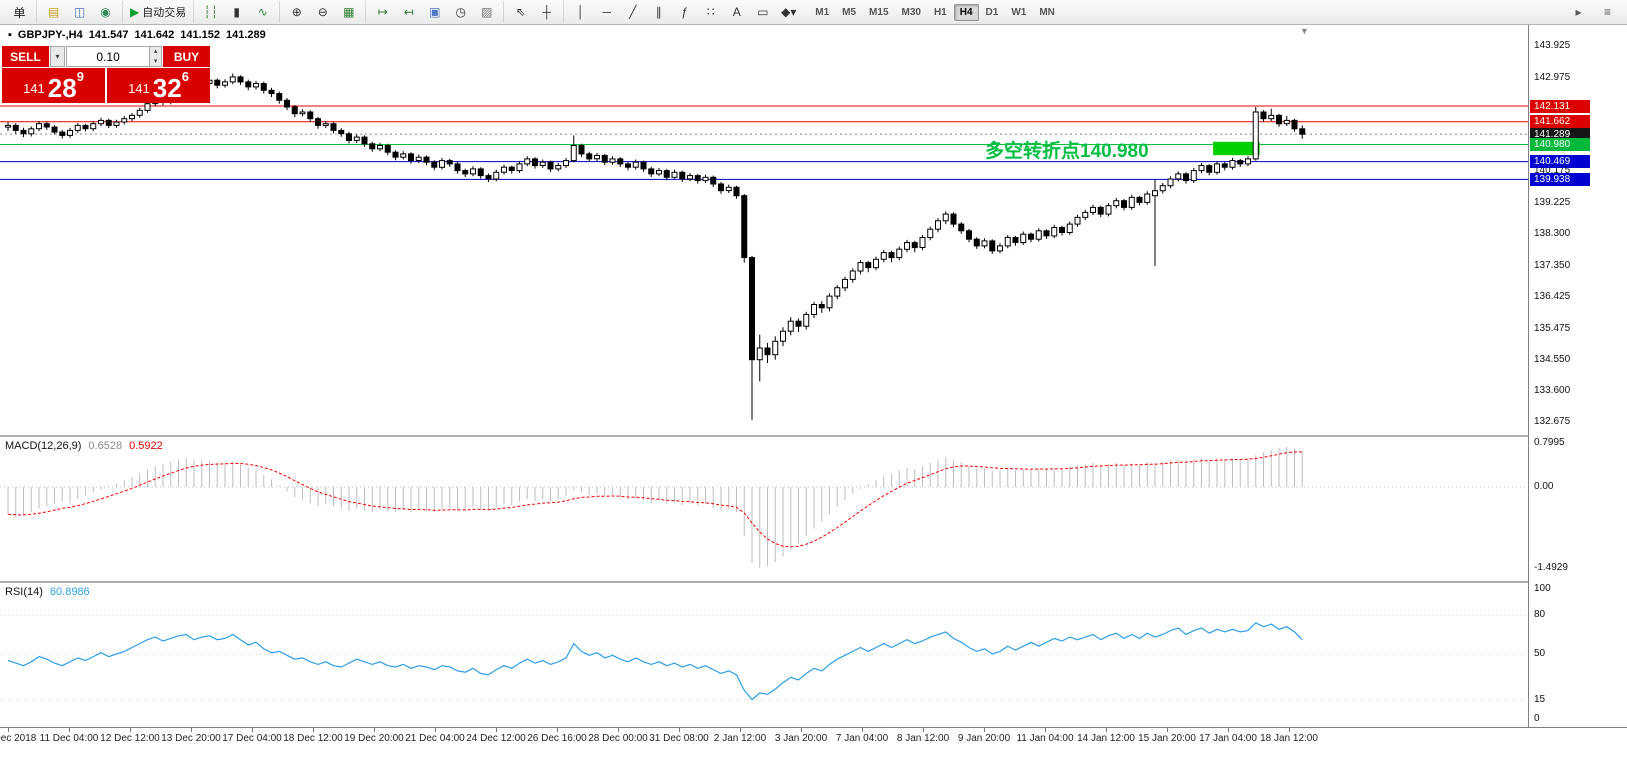 Image resolution: width=1627 pixels, height=775 pixels. Describe the element at coordinates (53, 12) in the screenshot. I see `profiles-icon: ▤` at that location.